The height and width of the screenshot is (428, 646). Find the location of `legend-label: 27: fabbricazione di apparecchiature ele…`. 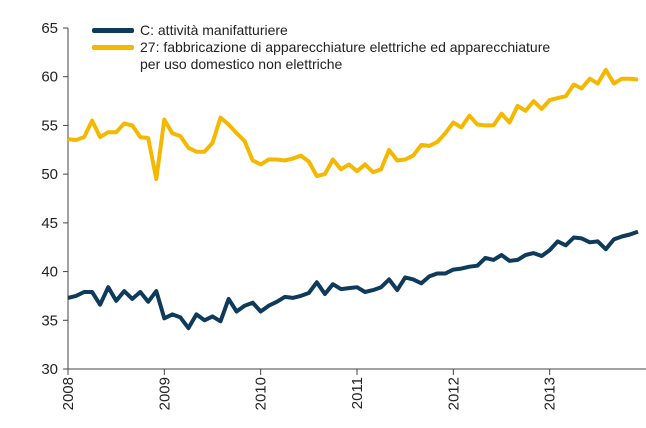

legend-label: 27: fabbricazione di apparecchiature ele… is located at coordinates (345, 55).